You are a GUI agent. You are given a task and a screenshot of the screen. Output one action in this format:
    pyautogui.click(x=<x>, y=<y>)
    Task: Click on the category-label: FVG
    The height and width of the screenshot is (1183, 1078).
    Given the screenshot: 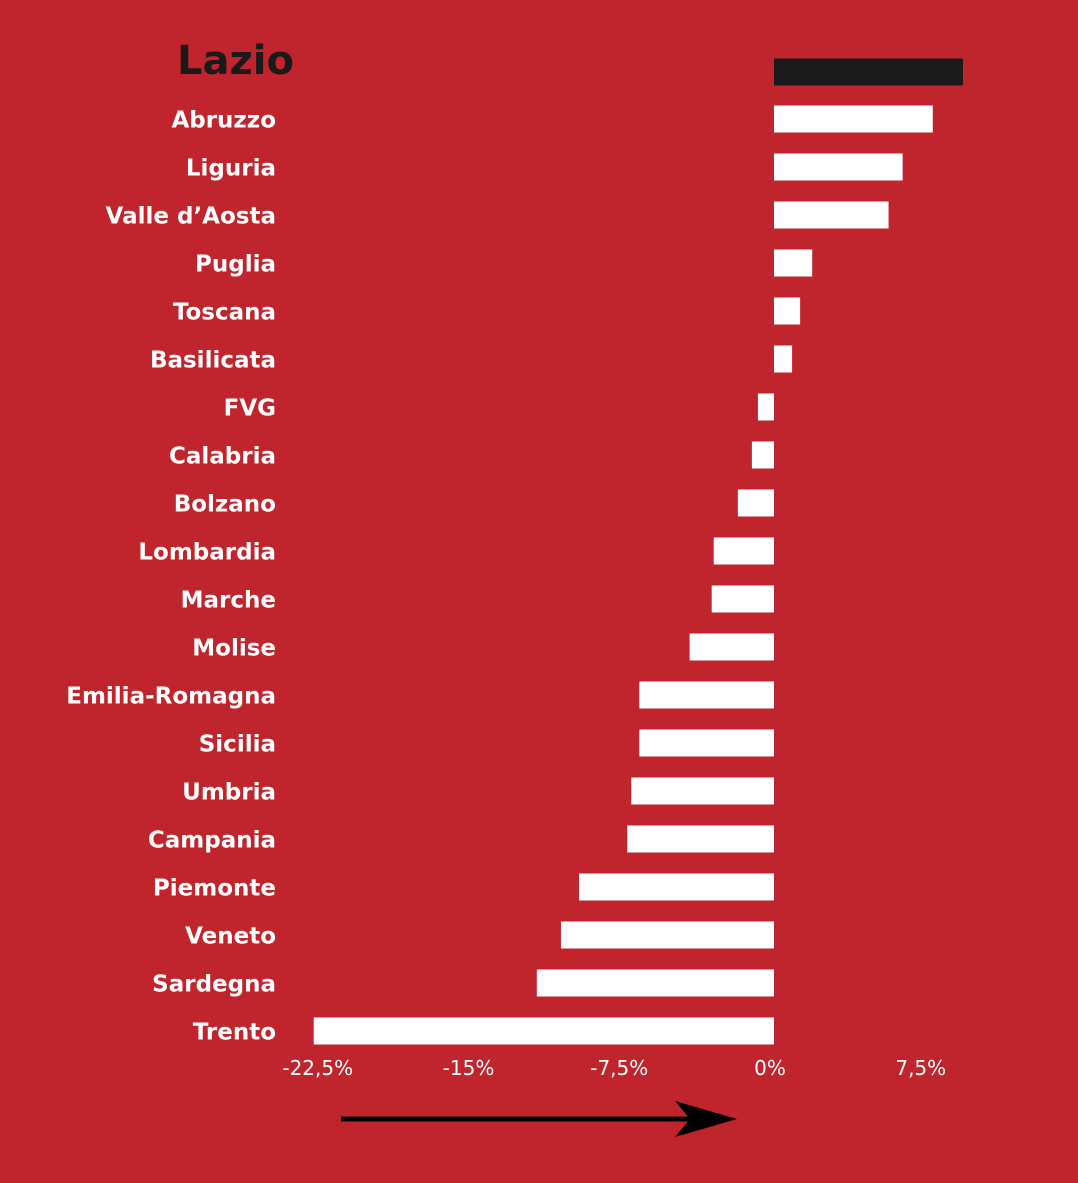 What is the action you would take?
    pyautogui.click(x=250, y=409)
    